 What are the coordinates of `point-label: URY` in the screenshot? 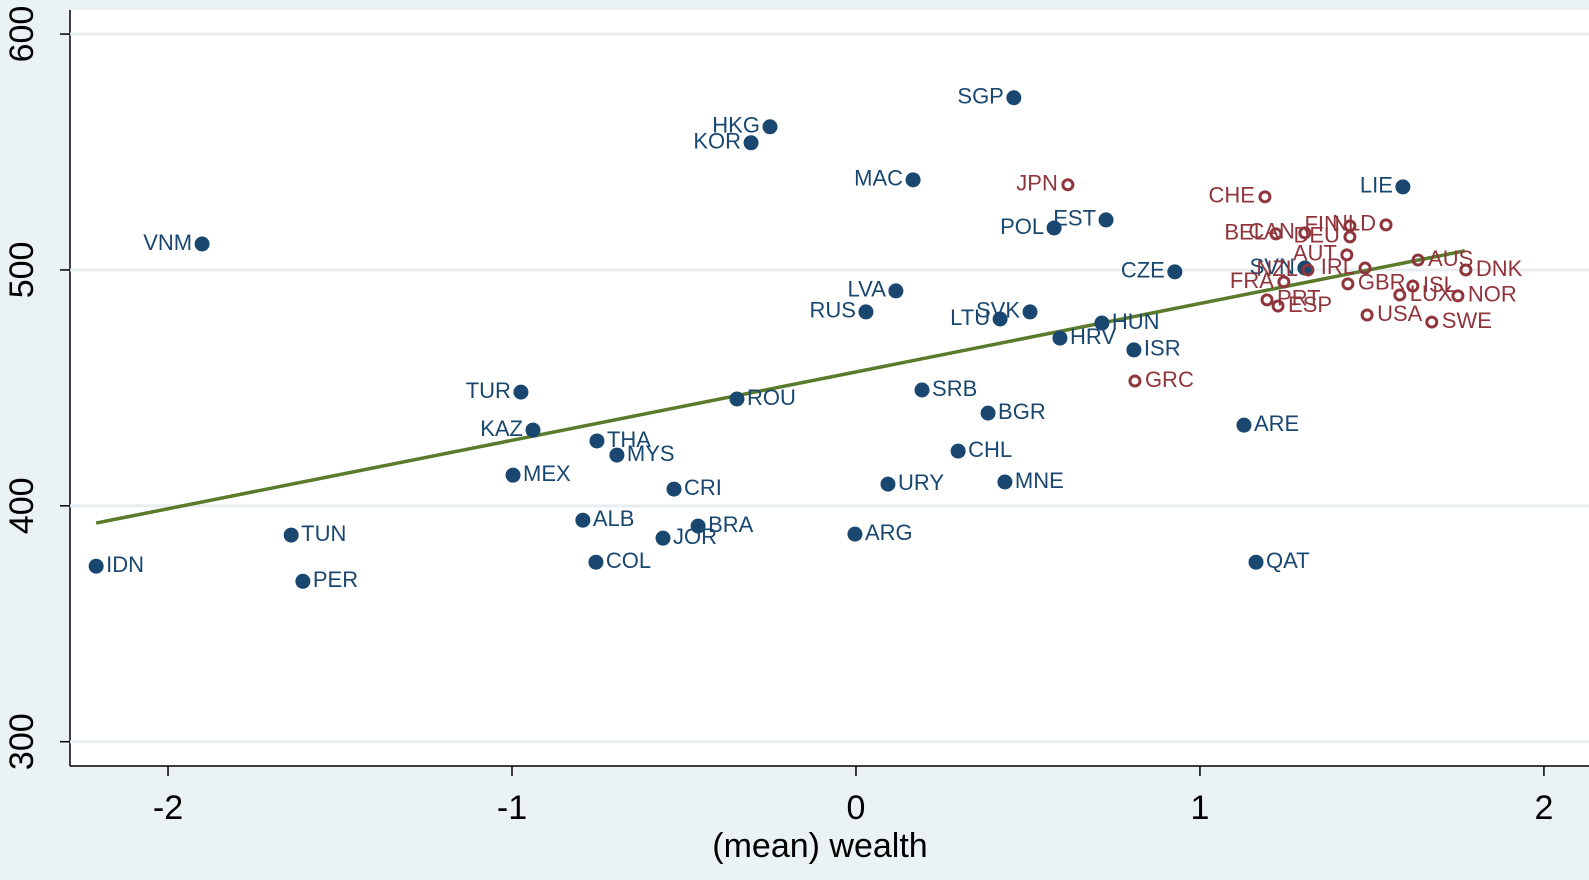 It's located at (921, 482).